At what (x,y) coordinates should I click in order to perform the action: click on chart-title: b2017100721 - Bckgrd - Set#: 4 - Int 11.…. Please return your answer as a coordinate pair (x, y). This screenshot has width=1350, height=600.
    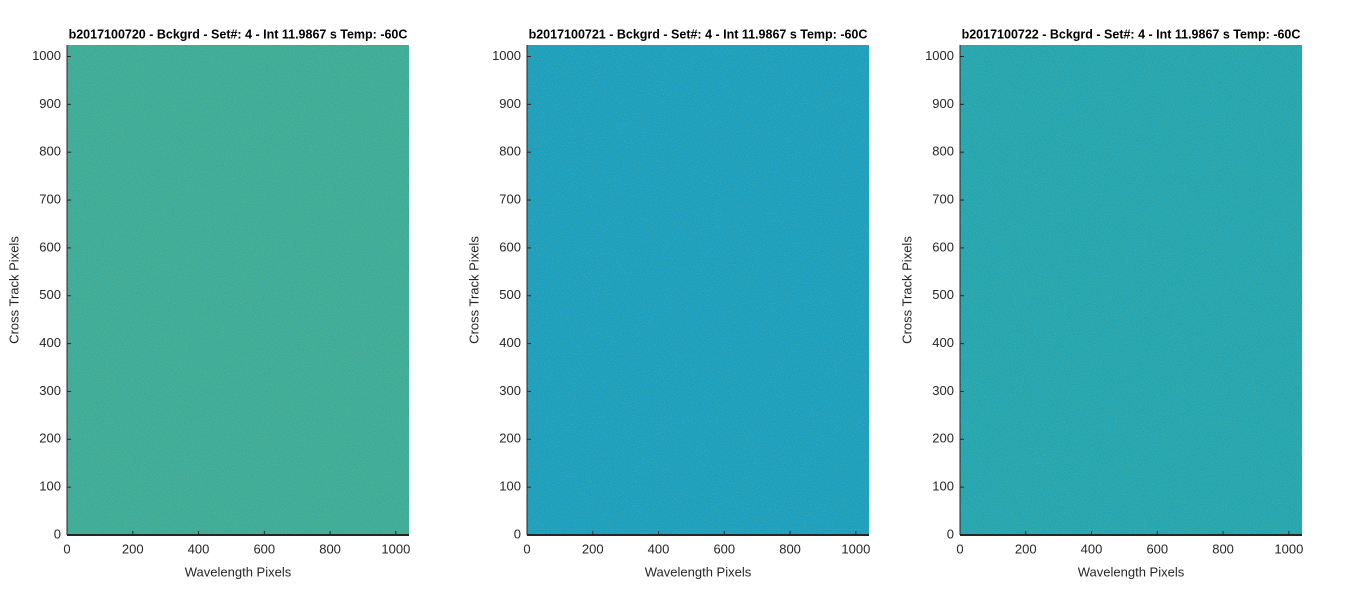
    Looking at the image, I should click on (698, 34).